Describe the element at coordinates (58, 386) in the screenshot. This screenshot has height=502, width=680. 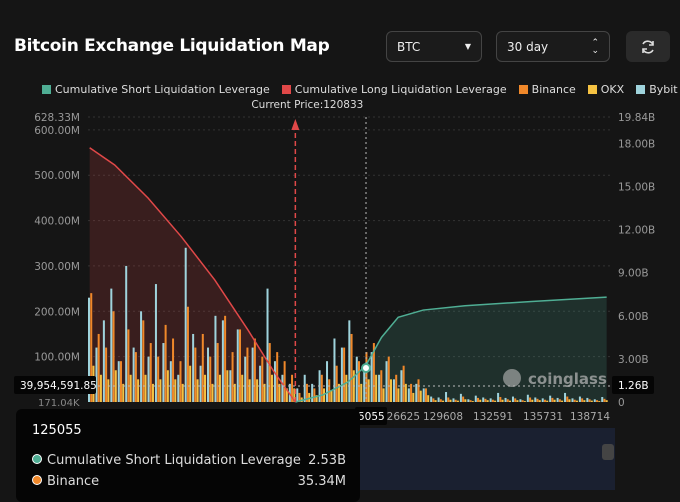
I see `crosshair-left-label: 39,954,591.85` at that location.